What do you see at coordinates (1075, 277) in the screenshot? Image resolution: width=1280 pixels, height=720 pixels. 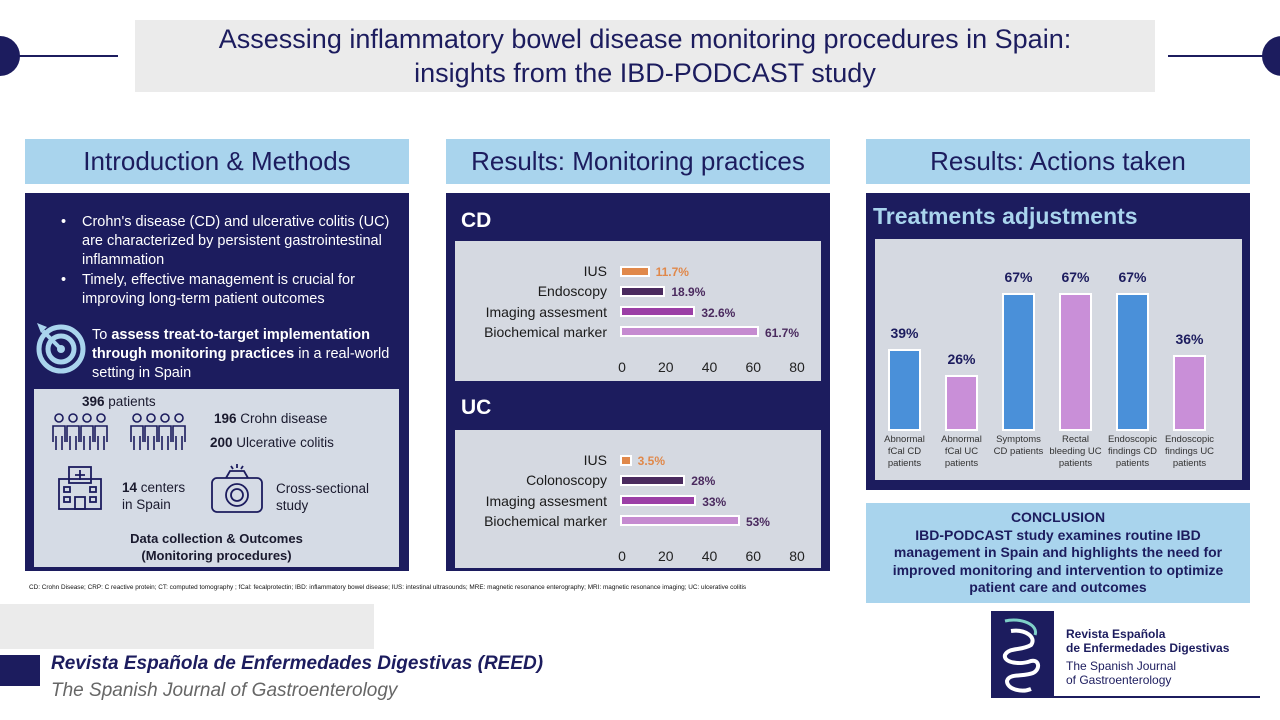 I see `tx-value-3: 67%` at bounding box center [1075, 277].